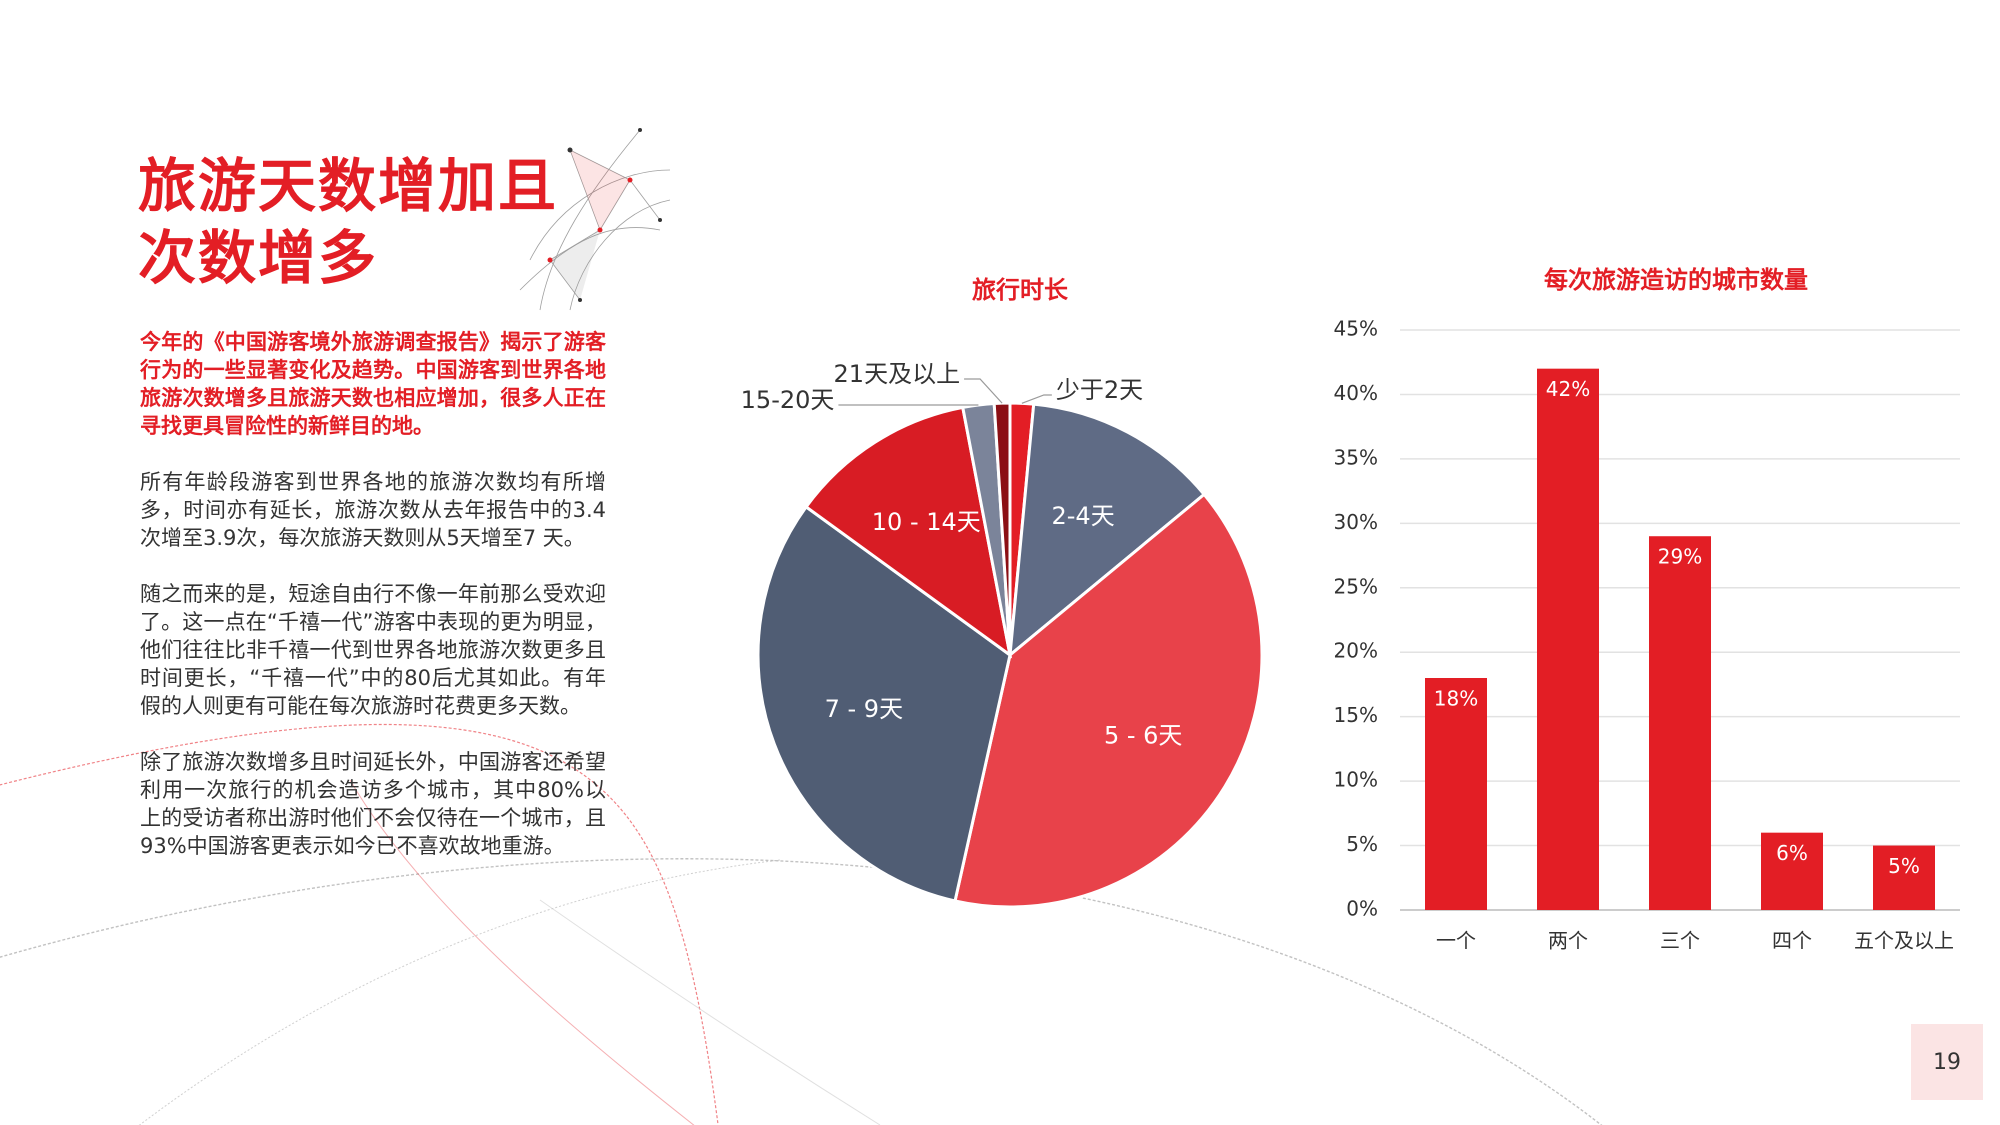 The height and width of the screenshot is (1125, 2000). Describe the element at coordinates (1356, 651) in the screenshot. I see `y-tick-label: 20%` at that location.